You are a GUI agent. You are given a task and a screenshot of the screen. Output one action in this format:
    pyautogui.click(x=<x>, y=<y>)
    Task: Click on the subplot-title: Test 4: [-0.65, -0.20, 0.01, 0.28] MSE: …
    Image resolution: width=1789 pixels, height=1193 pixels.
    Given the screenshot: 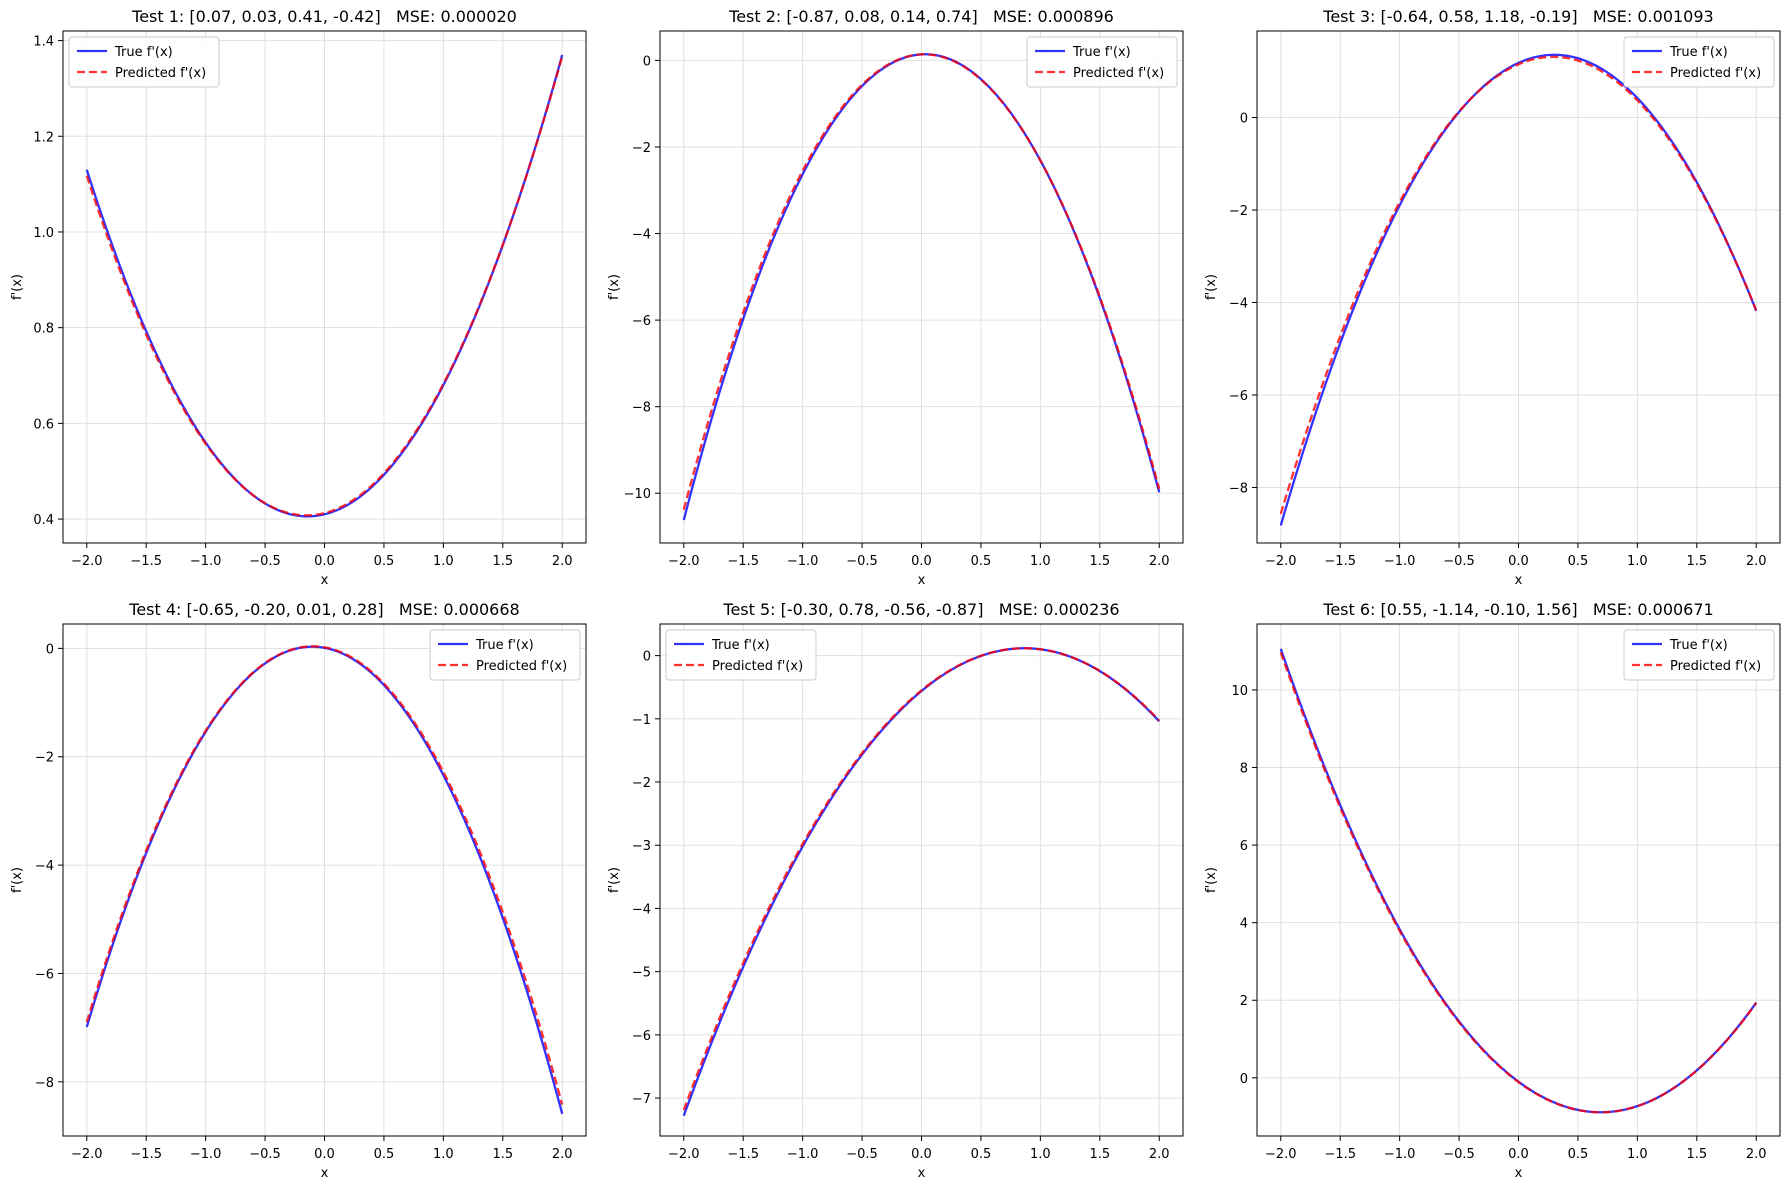 What is the action you would take?
    pyautogui.click(x=323, y=609)
    